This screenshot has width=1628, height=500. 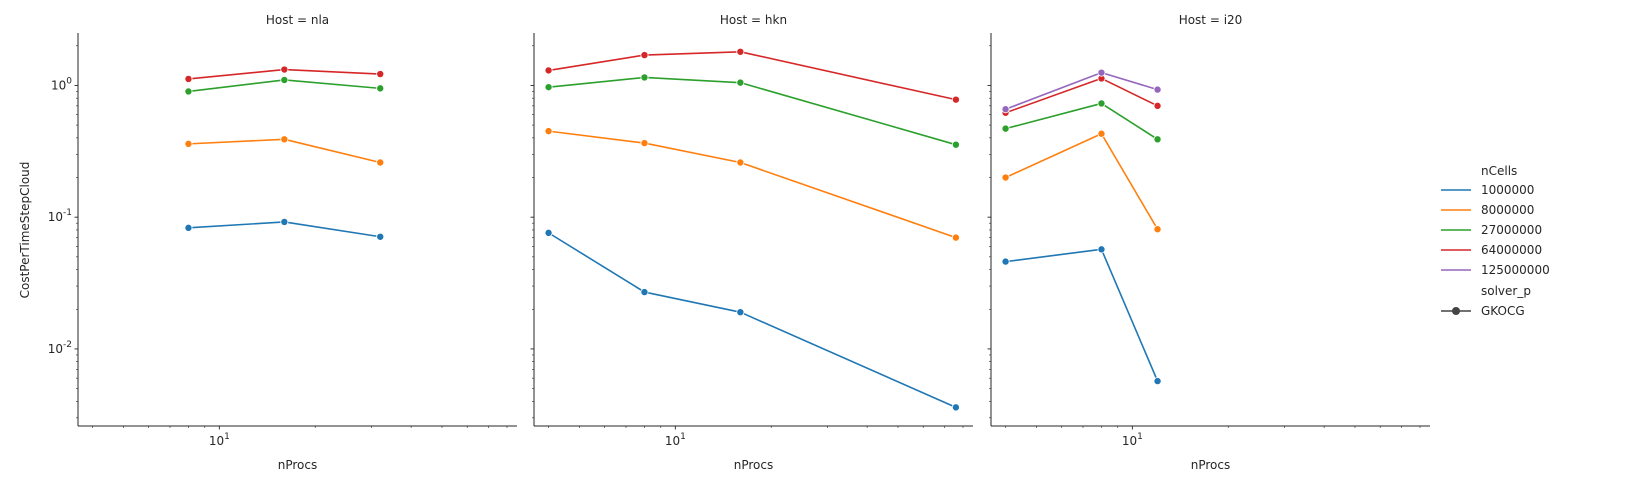 I want to click on panel-title: Host = i20, so click(x=1211, y=20).